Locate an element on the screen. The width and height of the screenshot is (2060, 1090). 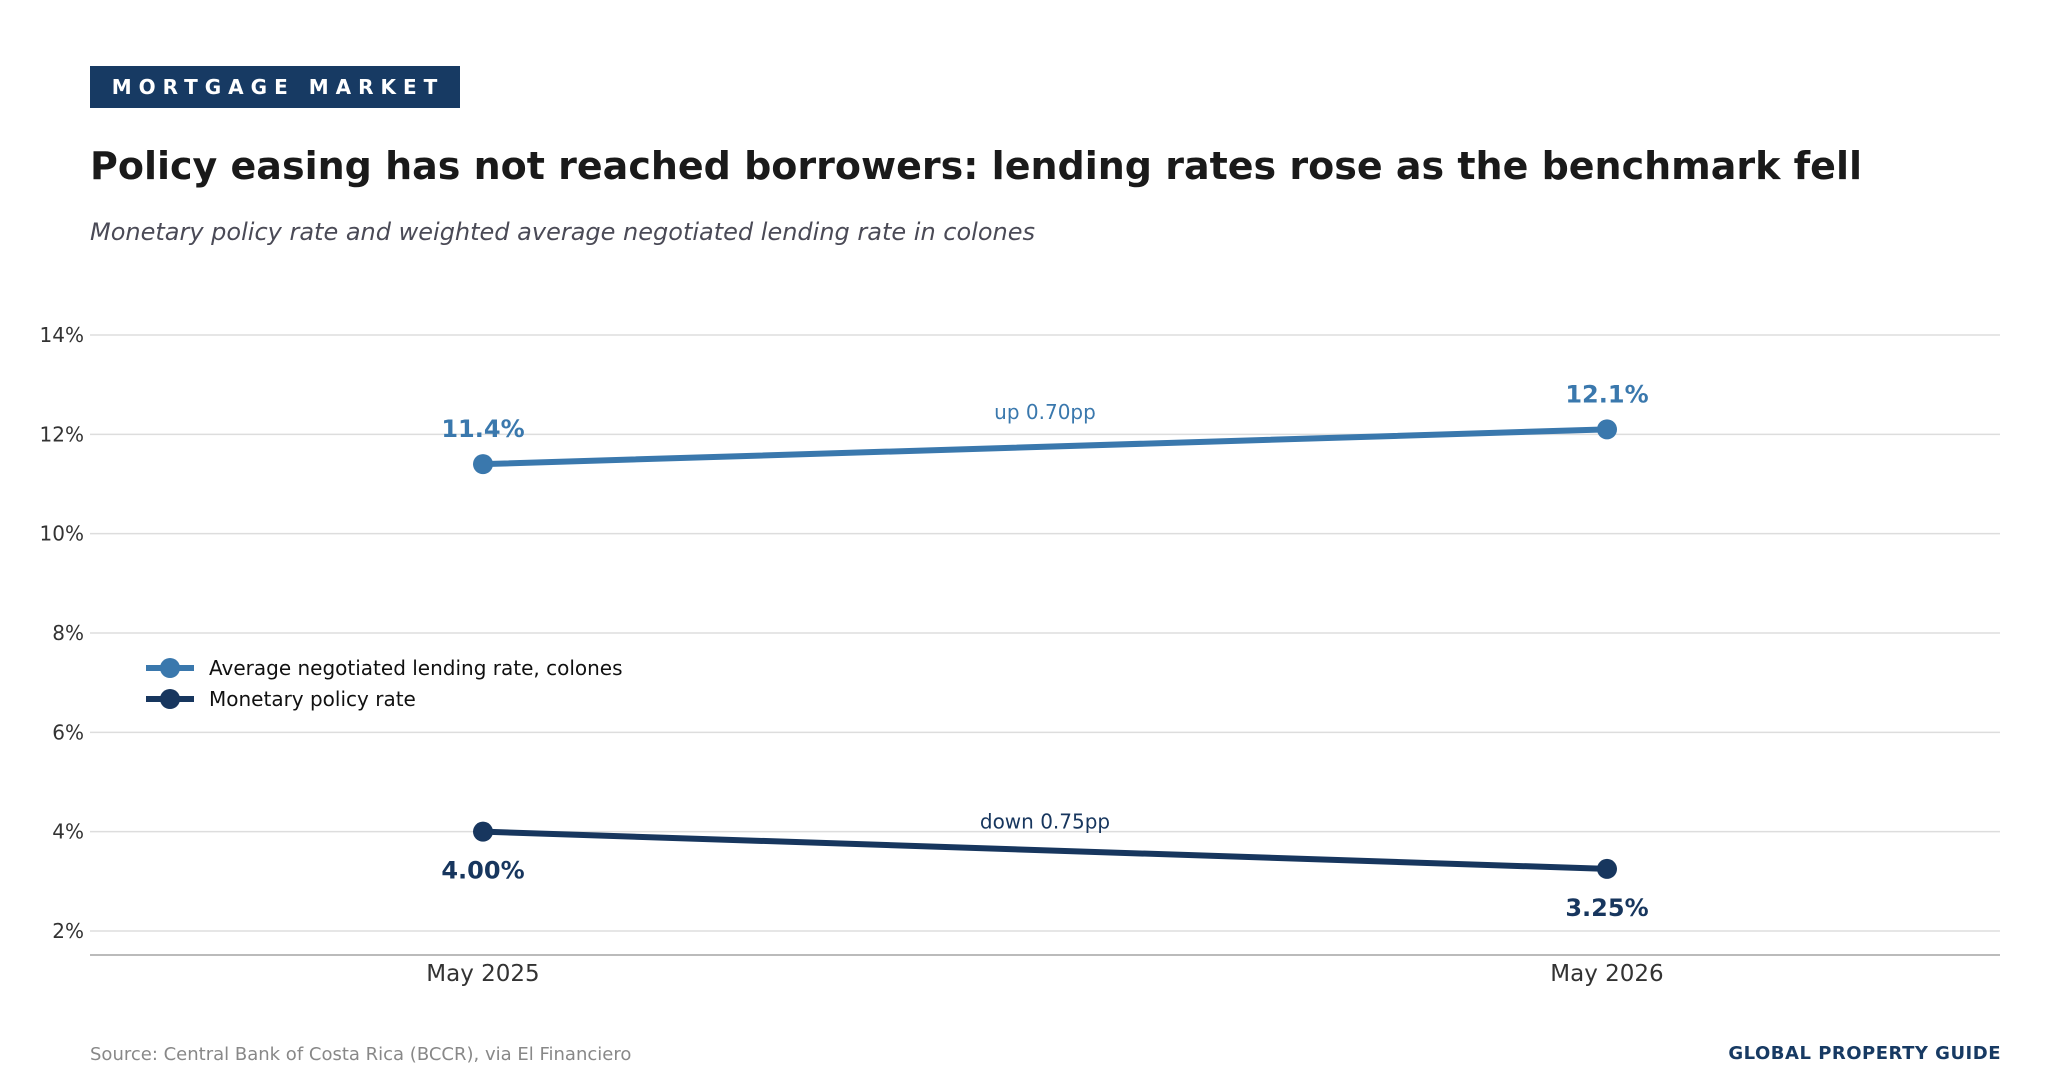
x-tick-label: May 2025 is located at coordinates (482, 974).